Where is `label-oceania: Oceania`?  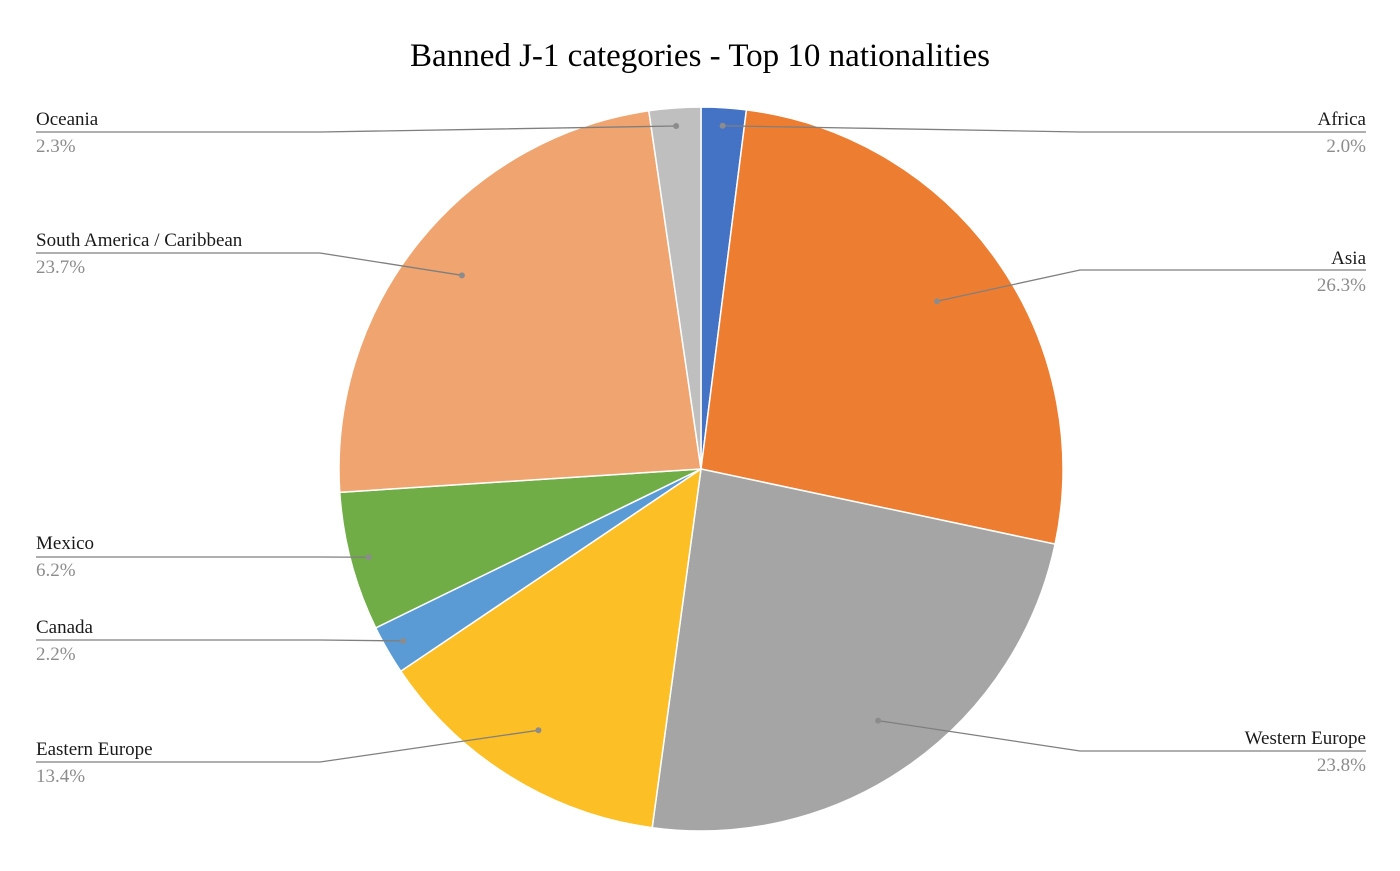
label-oceania: Oceania is located at coordinates (67, 119).